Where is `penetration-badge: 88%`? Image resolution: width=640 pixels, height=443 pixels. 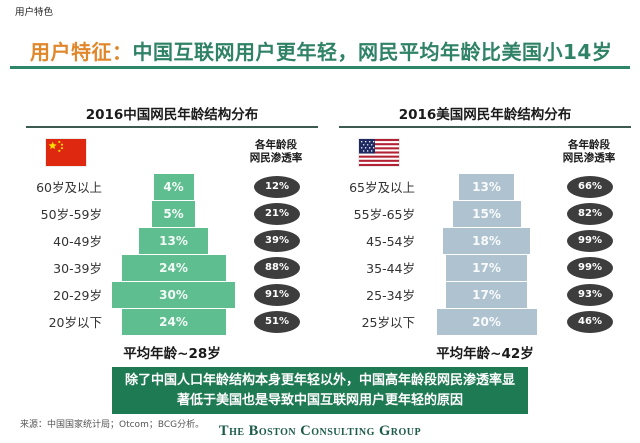 penetration-badge: 88% is located at coordinates (277, 267).